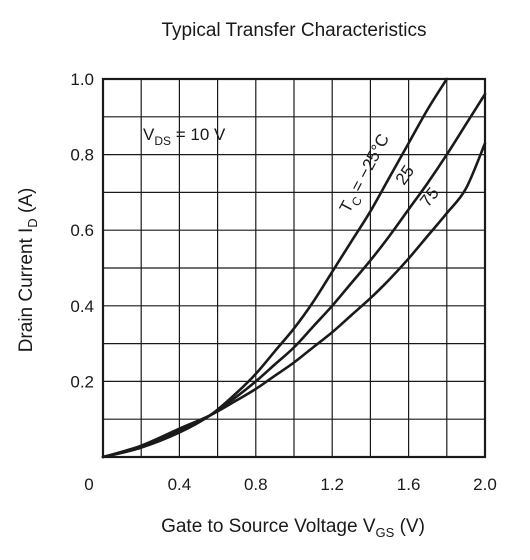  Describe the element at coordinates (293, 528) in the screenshot. I see `x-axis-label: Gate to Source Voltage VGS (V)` at that location.